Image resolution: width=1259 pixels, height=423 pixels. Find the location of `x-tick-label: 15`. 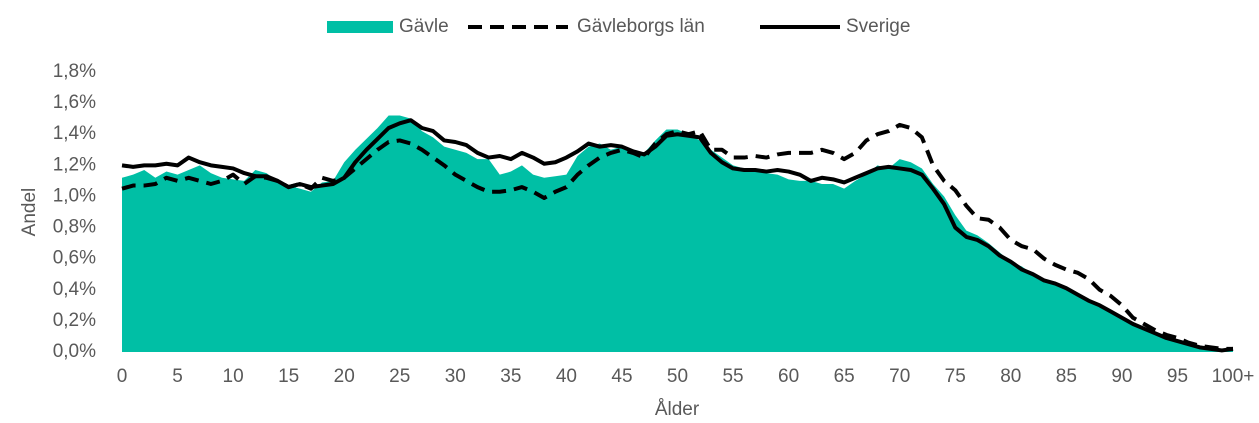

x-tick-label: 15 is located at coordinates (288, 376).